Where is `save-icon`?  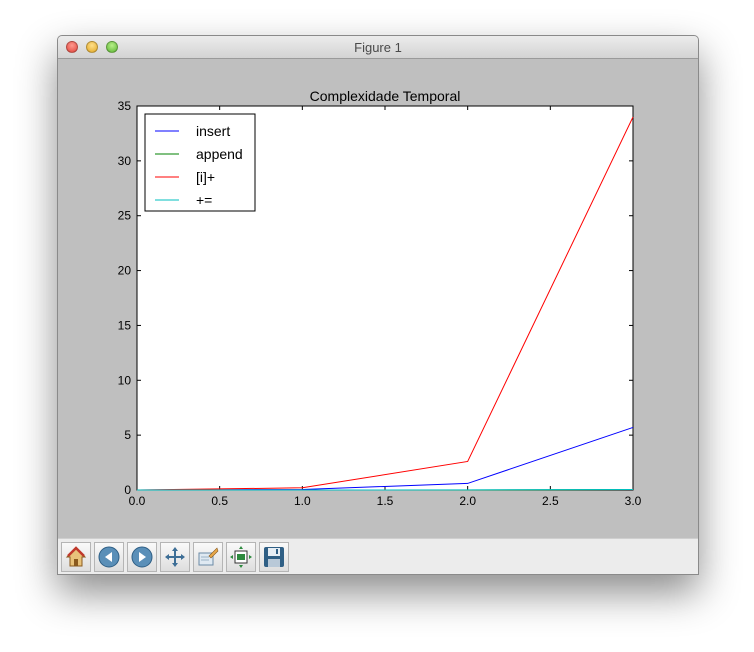
save-icon is located at coordinates (274, 557).